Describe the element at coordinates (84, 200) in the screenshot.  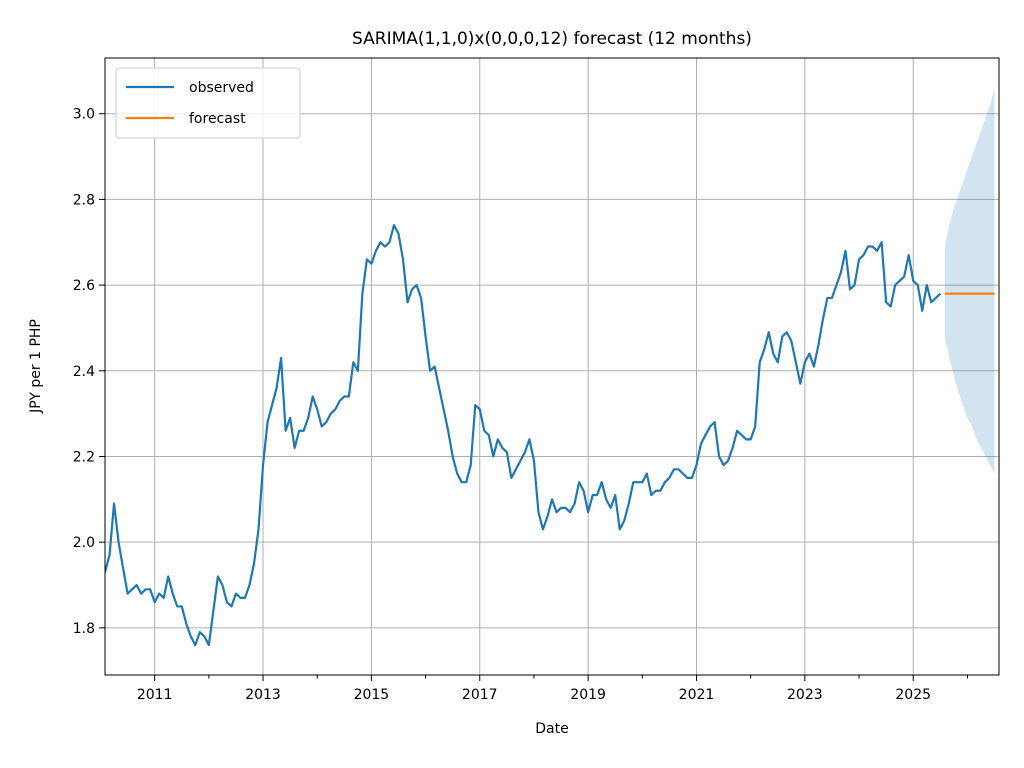
I see `y-tick-label: 2.8` at that location.